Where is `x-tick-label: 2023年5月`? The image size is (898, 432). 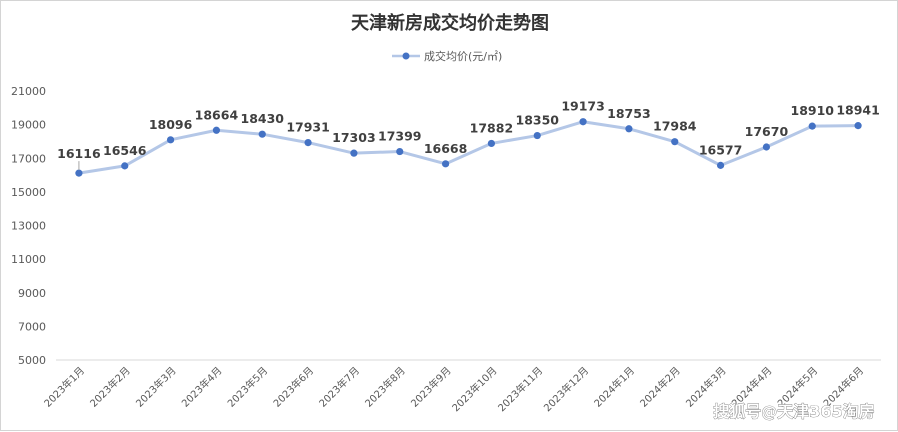 x-tick-label: 2023年5月 is located at coordinates (248, 387).